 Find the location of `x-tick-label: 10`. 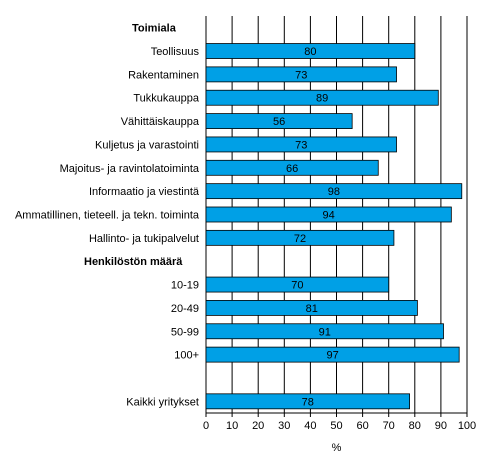

x-tick-label: 10 is located at coordinates (232, 426).